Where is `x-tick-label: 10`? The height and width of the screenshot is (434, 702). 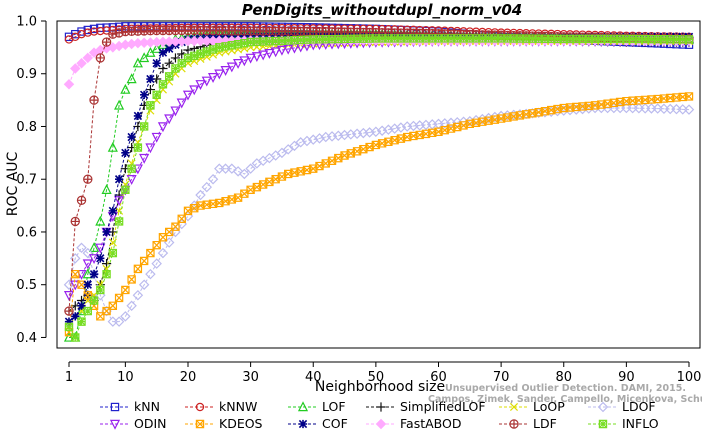
x-tick-label: 10 is located at coordinates (125, 377).